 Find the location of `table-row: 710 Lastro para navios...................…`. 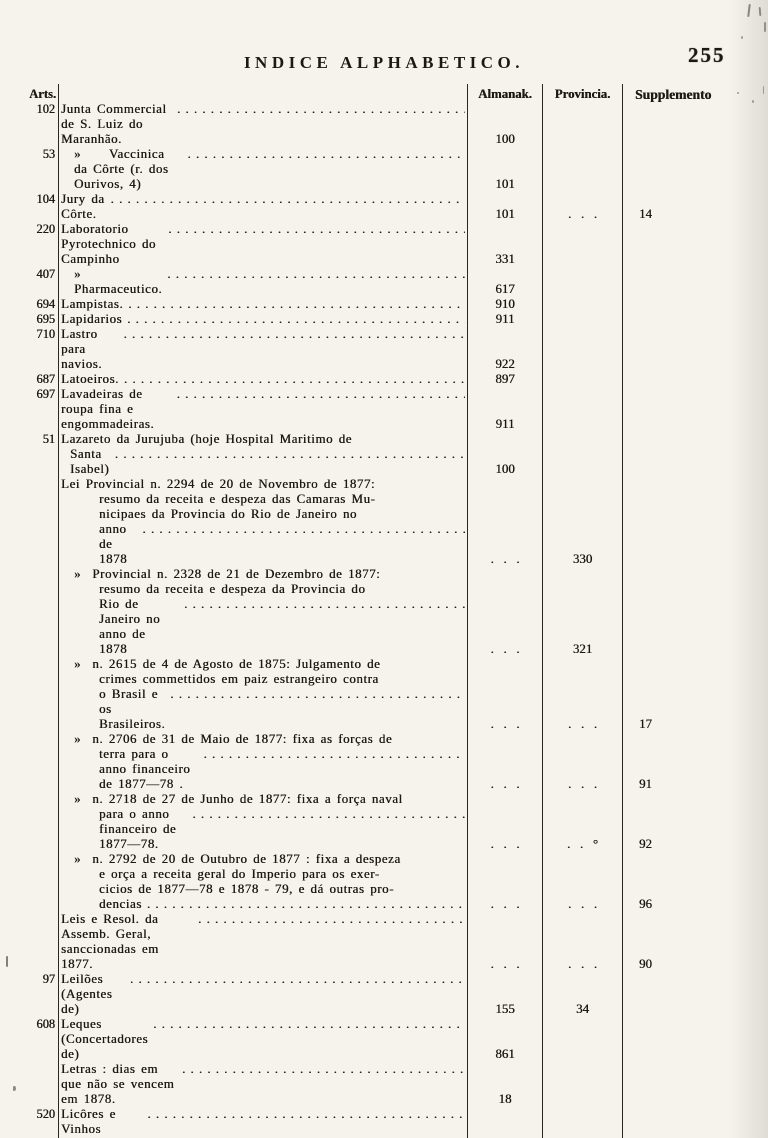

table-row: 710 Lastro para navios...................… is located at coordinates (382, 349).